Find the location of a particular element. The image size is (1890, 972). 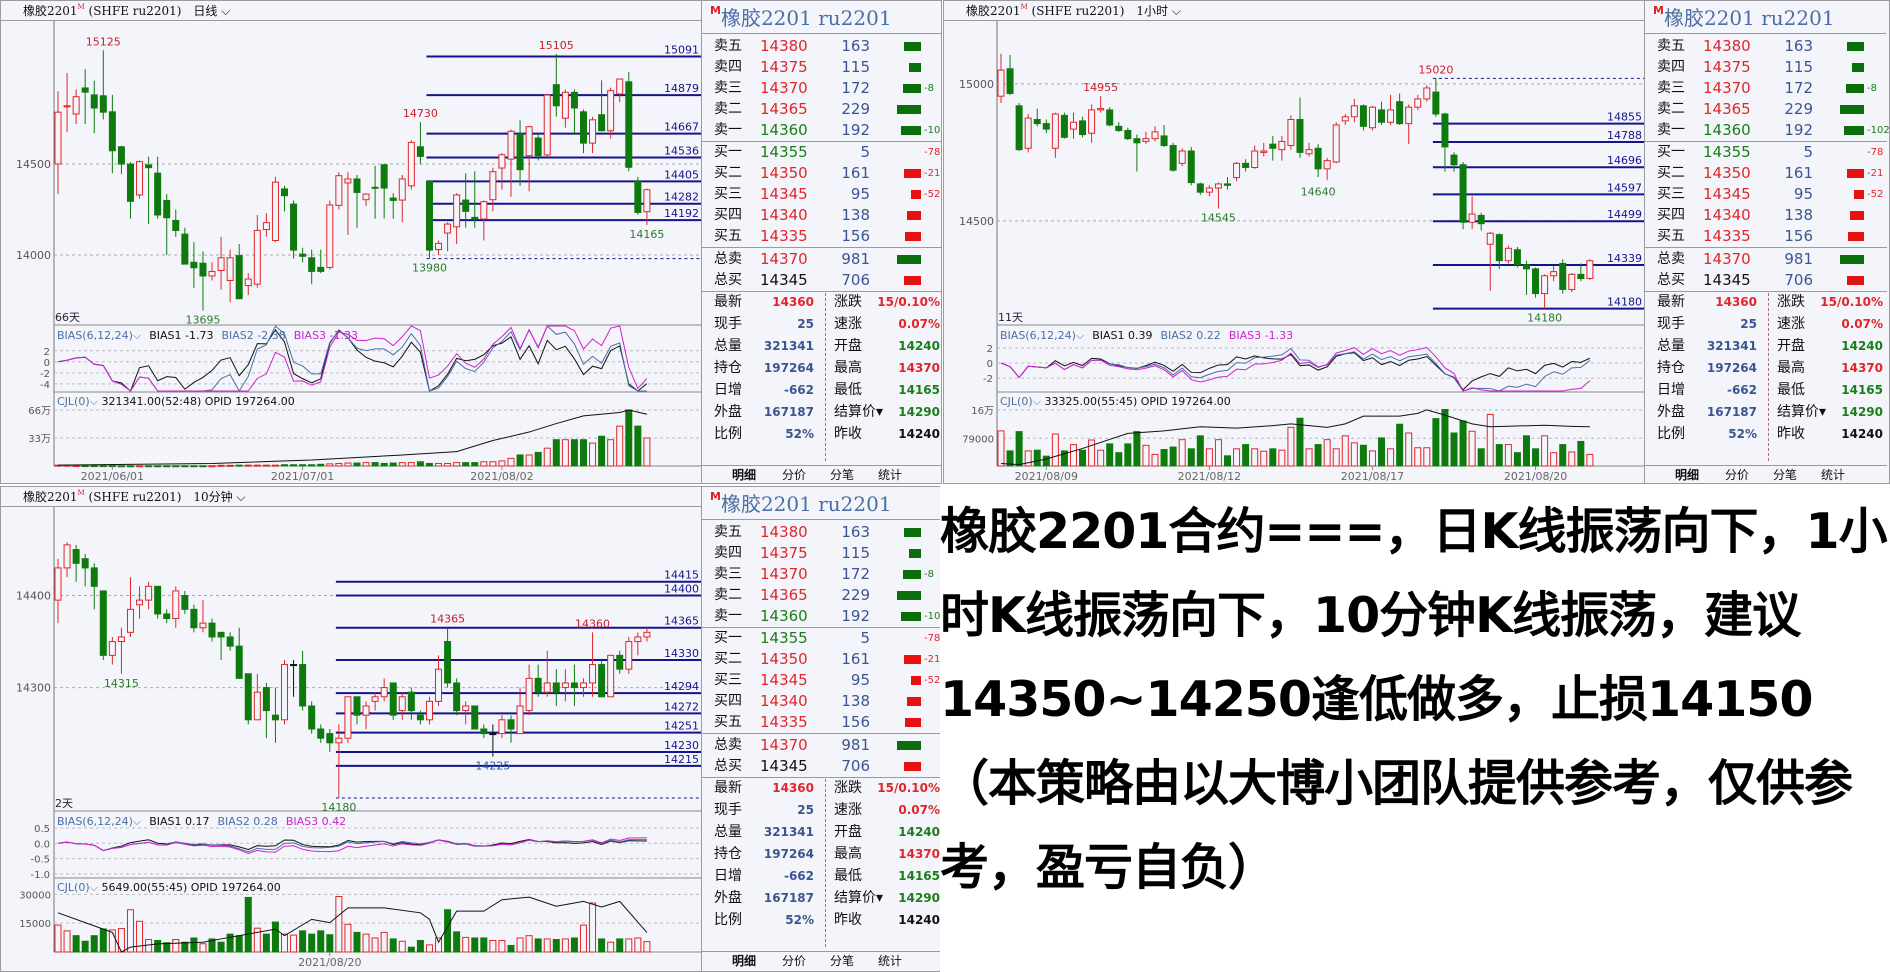

period-selector: 1小时 ⌵ is located at coordinates (1158, 11).